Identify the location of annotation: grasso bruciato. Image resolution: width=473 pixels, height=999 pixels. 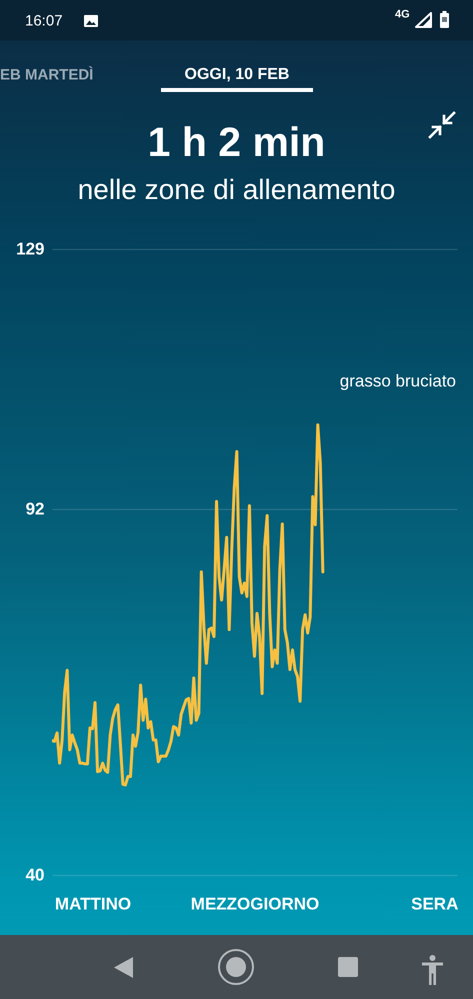
(398, 381).